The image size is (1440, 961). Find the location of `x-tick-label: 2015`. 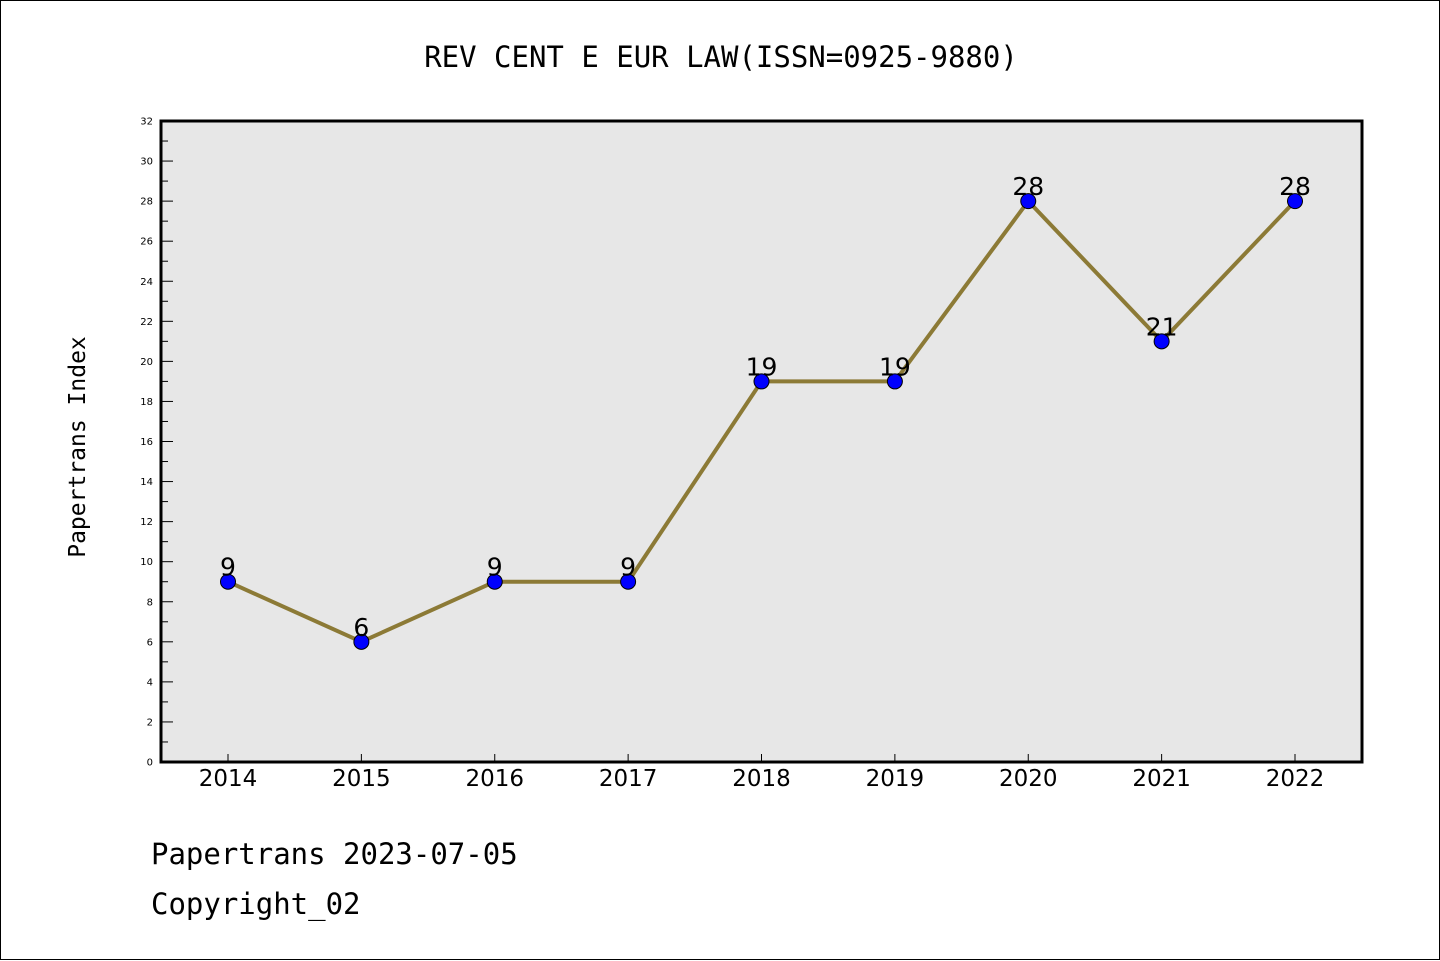

x-tick-label: 2015 is located at coordinates (361, 779).